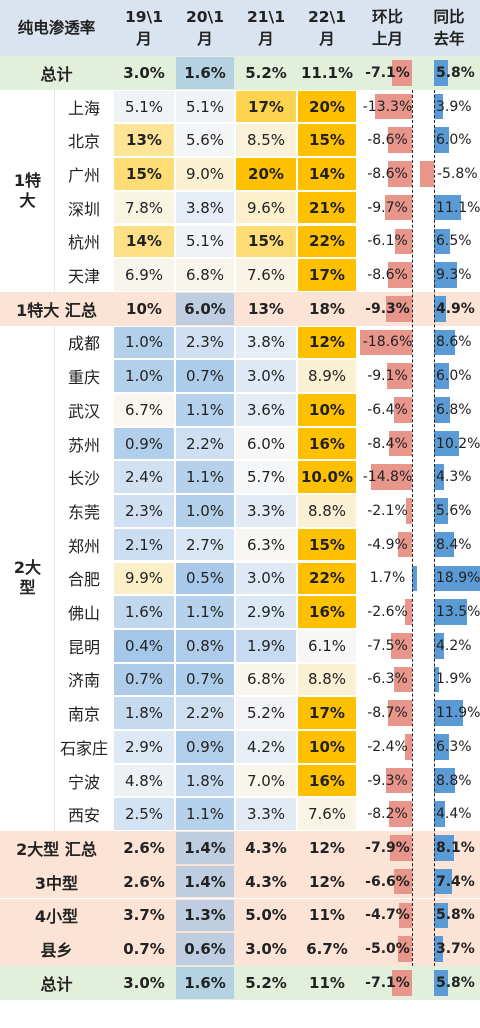  I want to click on data-cell: 20%, so click(266, 174).